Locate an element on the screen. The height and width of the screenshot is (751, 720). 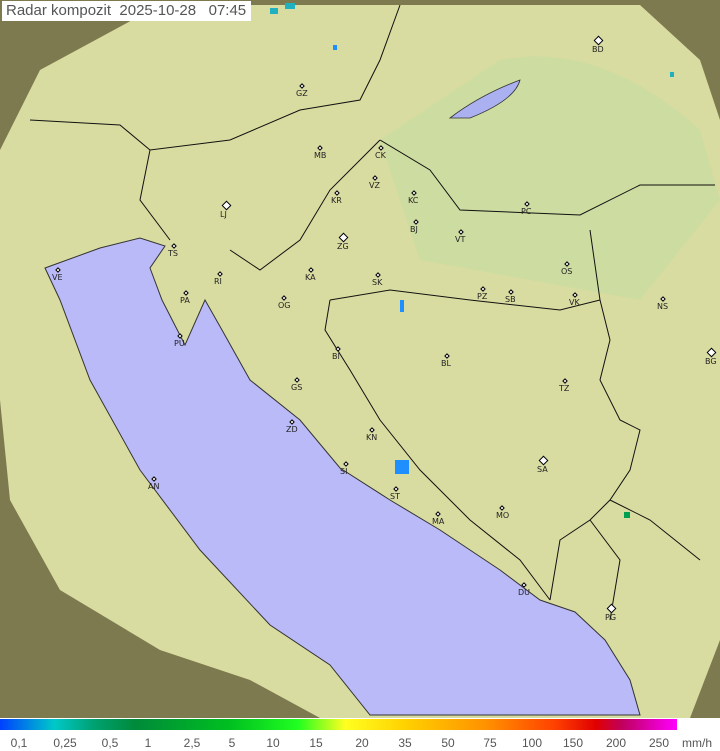
city-label: KC is located at coordinates (413, 200).